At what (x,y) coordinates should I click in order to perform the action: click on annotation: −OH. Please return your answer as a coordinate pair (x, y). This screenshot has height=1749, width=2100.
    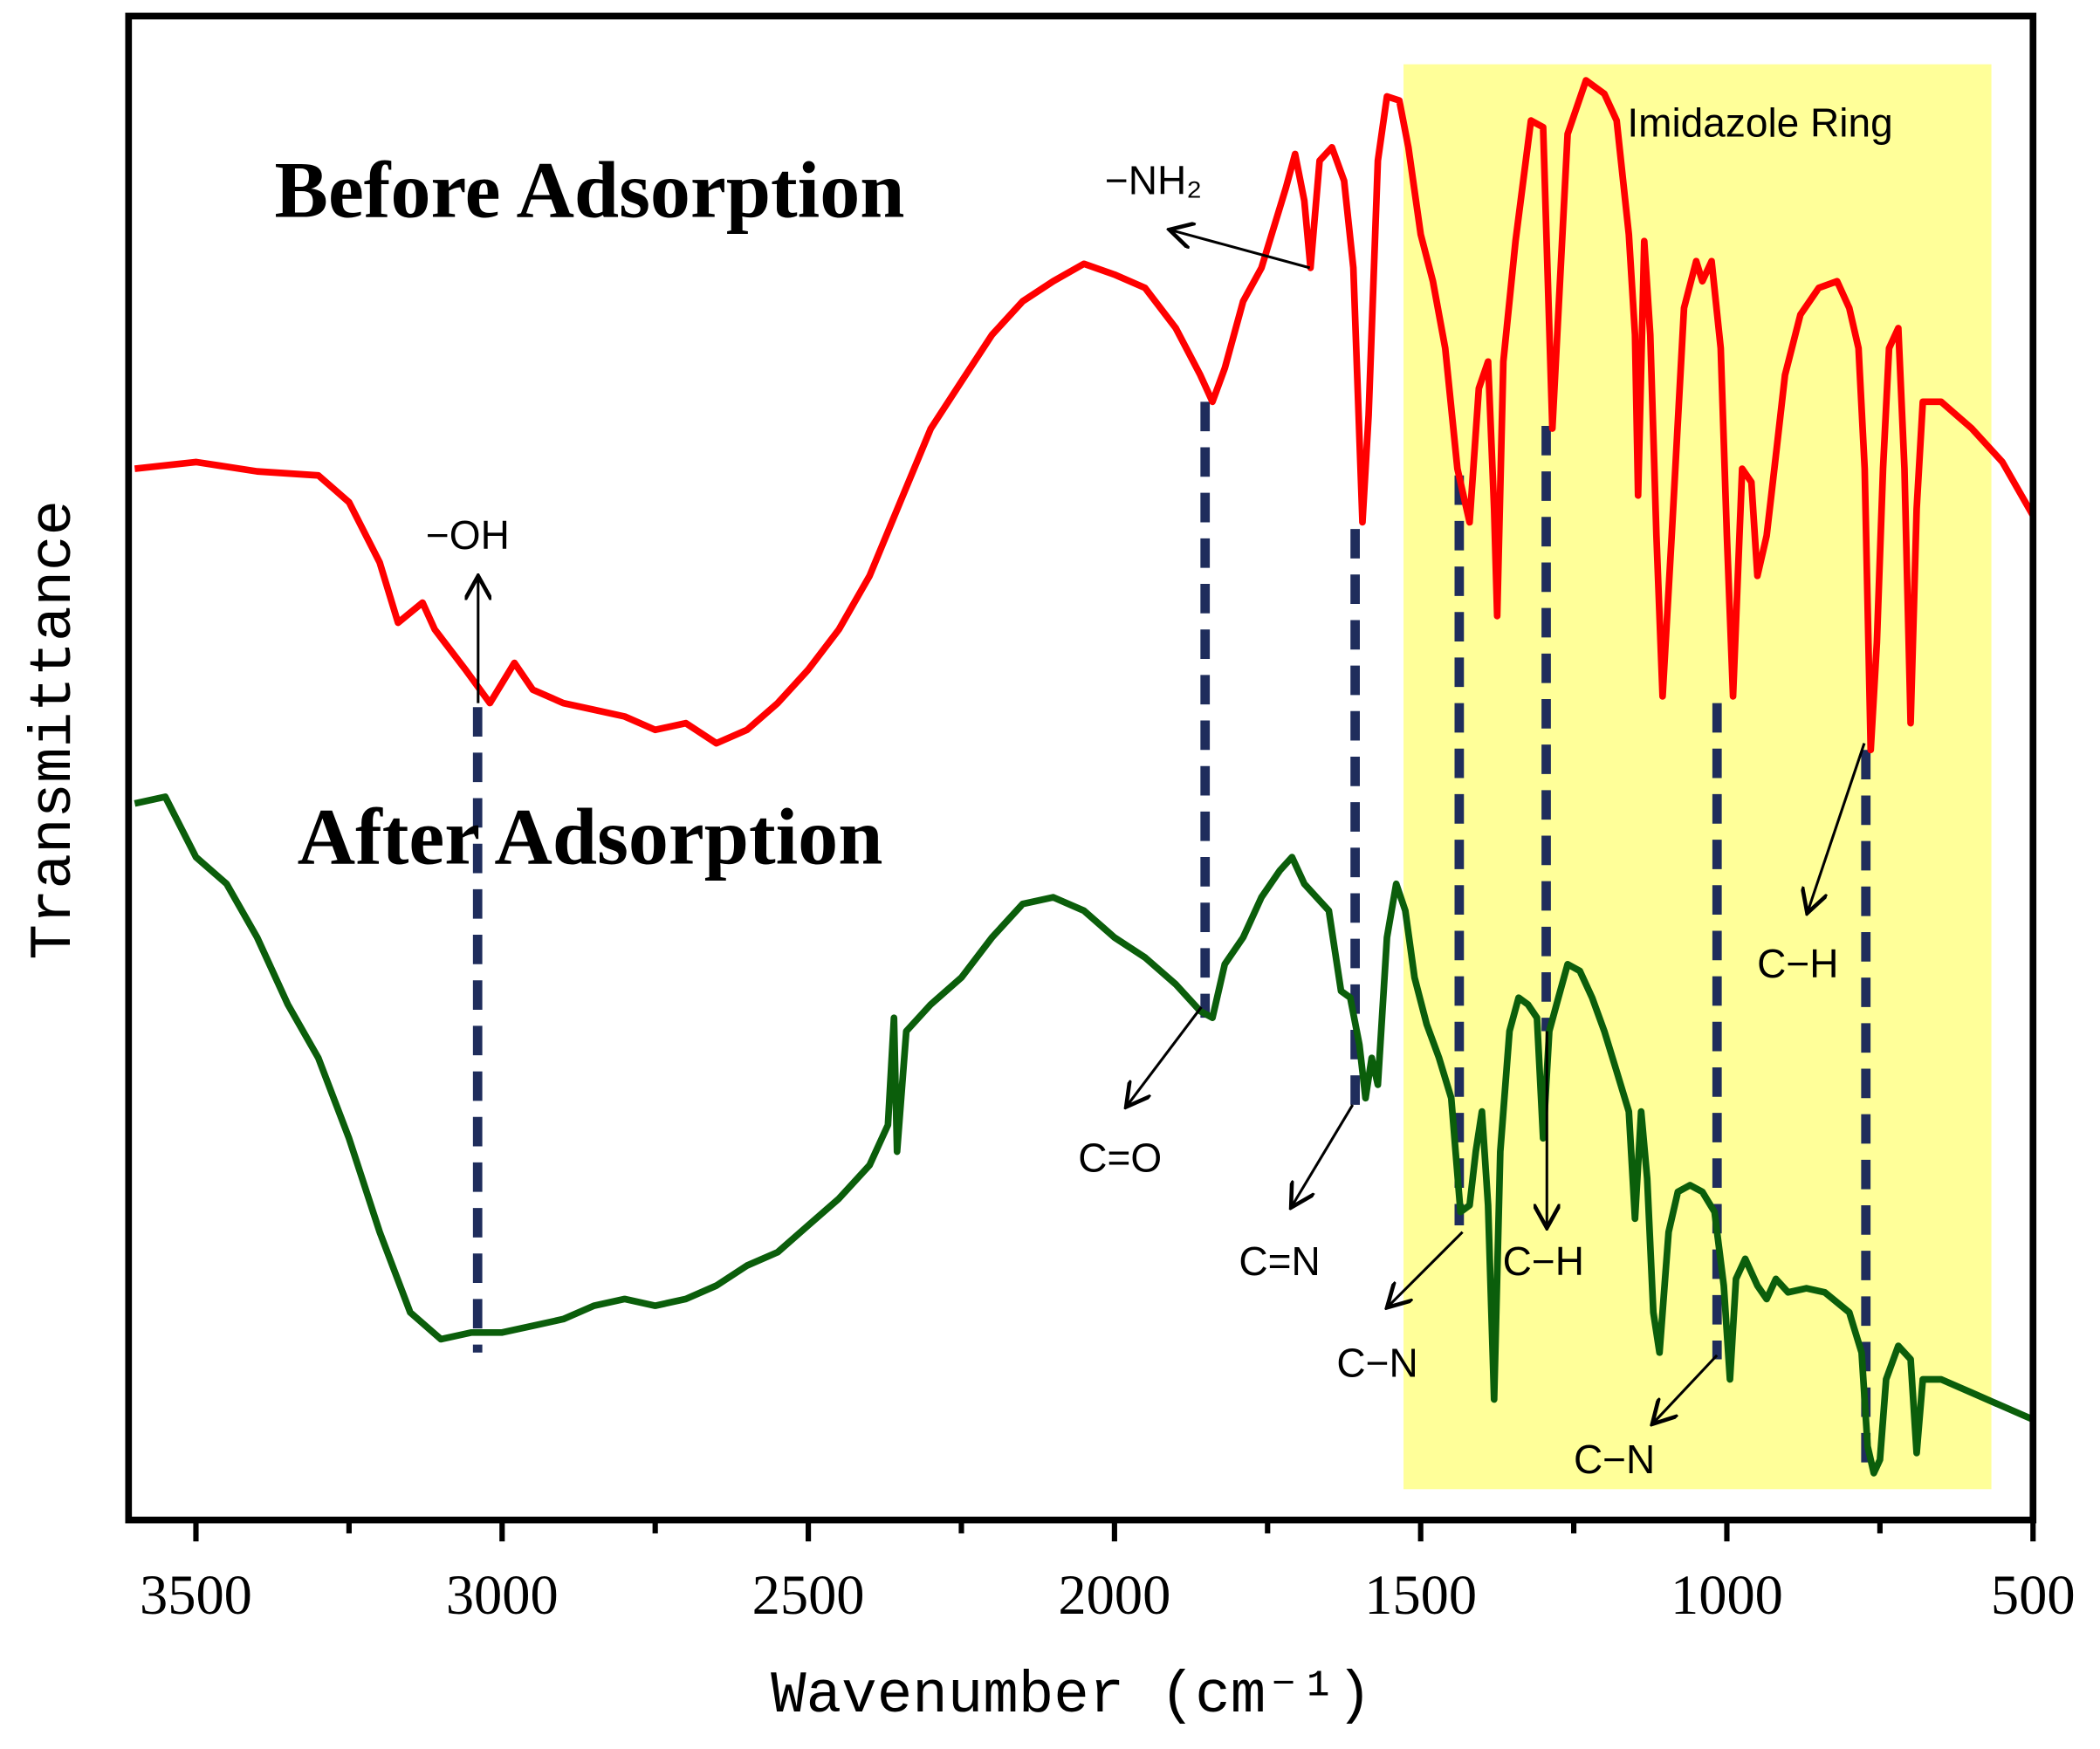
    Looking at the image, I should click on (468, 535).